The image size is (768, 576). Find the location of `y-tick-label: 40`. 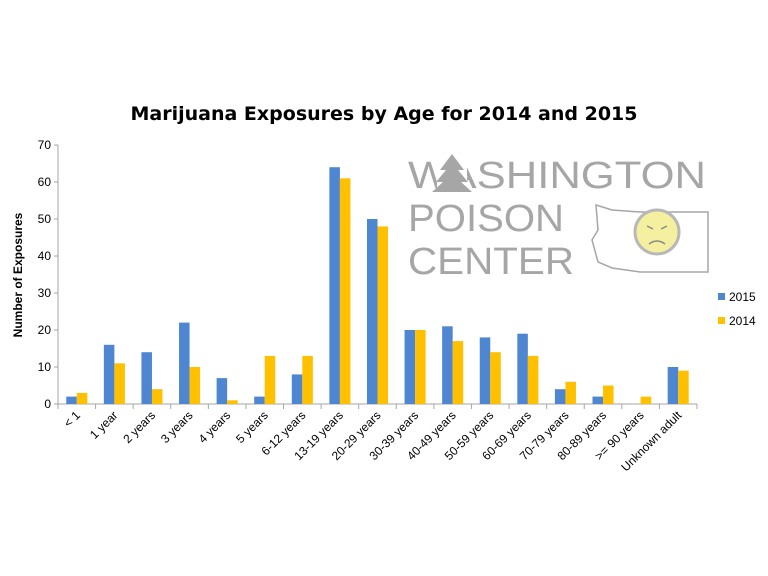

y-tick-label: 40 is located at coordinates (45, 256).